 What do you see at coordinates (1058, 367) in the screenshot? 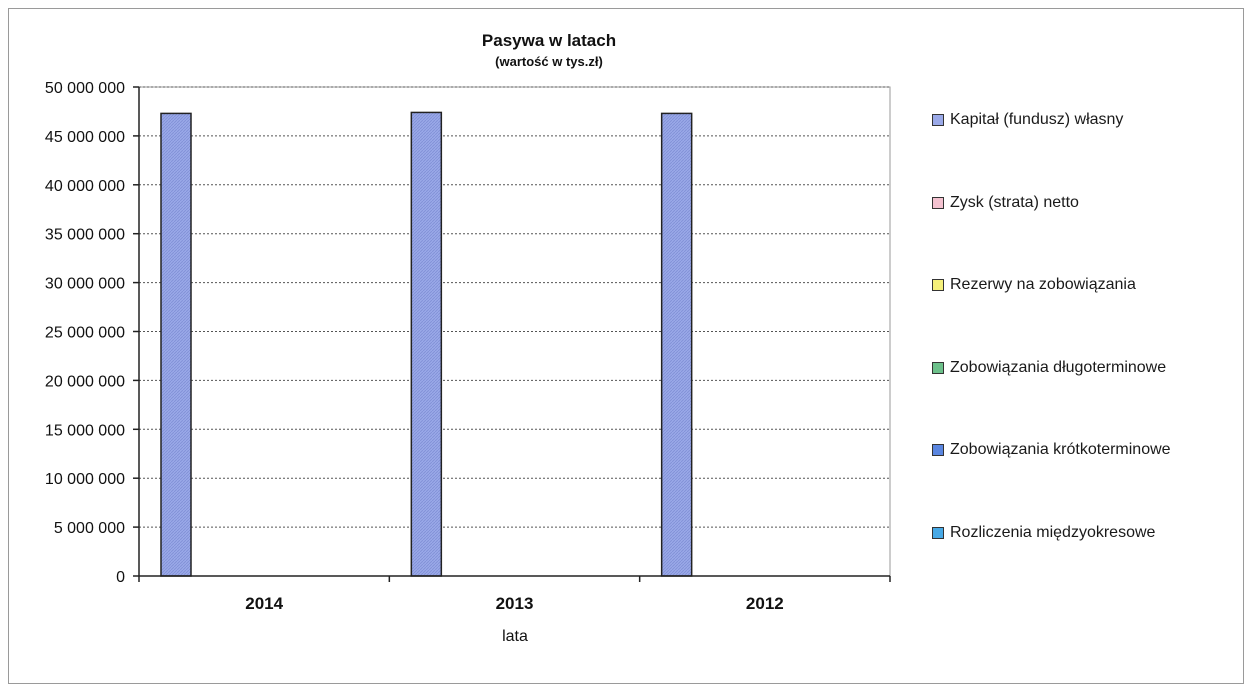
I see `legend-label: Zobowiązania długoterminowe` at bounding box center [1058, 367].